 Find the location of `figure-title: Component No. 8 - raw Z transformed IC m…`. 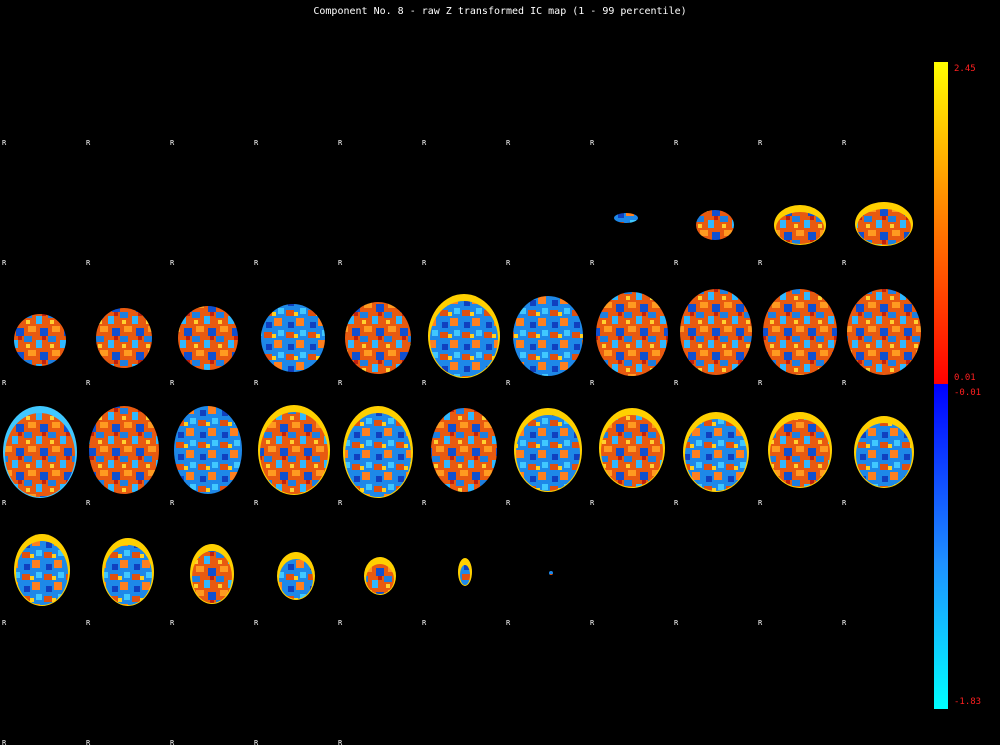

figure-title: Component No. 8 - raw Z transformed IC m… is located at coordinates (500, 11).